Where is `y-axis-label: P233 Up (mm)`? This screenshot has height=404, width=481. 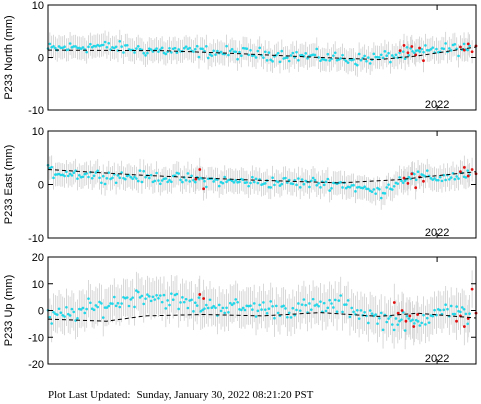 y-axis-label: P233 Up (mm) is located at coordinates (9, 311).